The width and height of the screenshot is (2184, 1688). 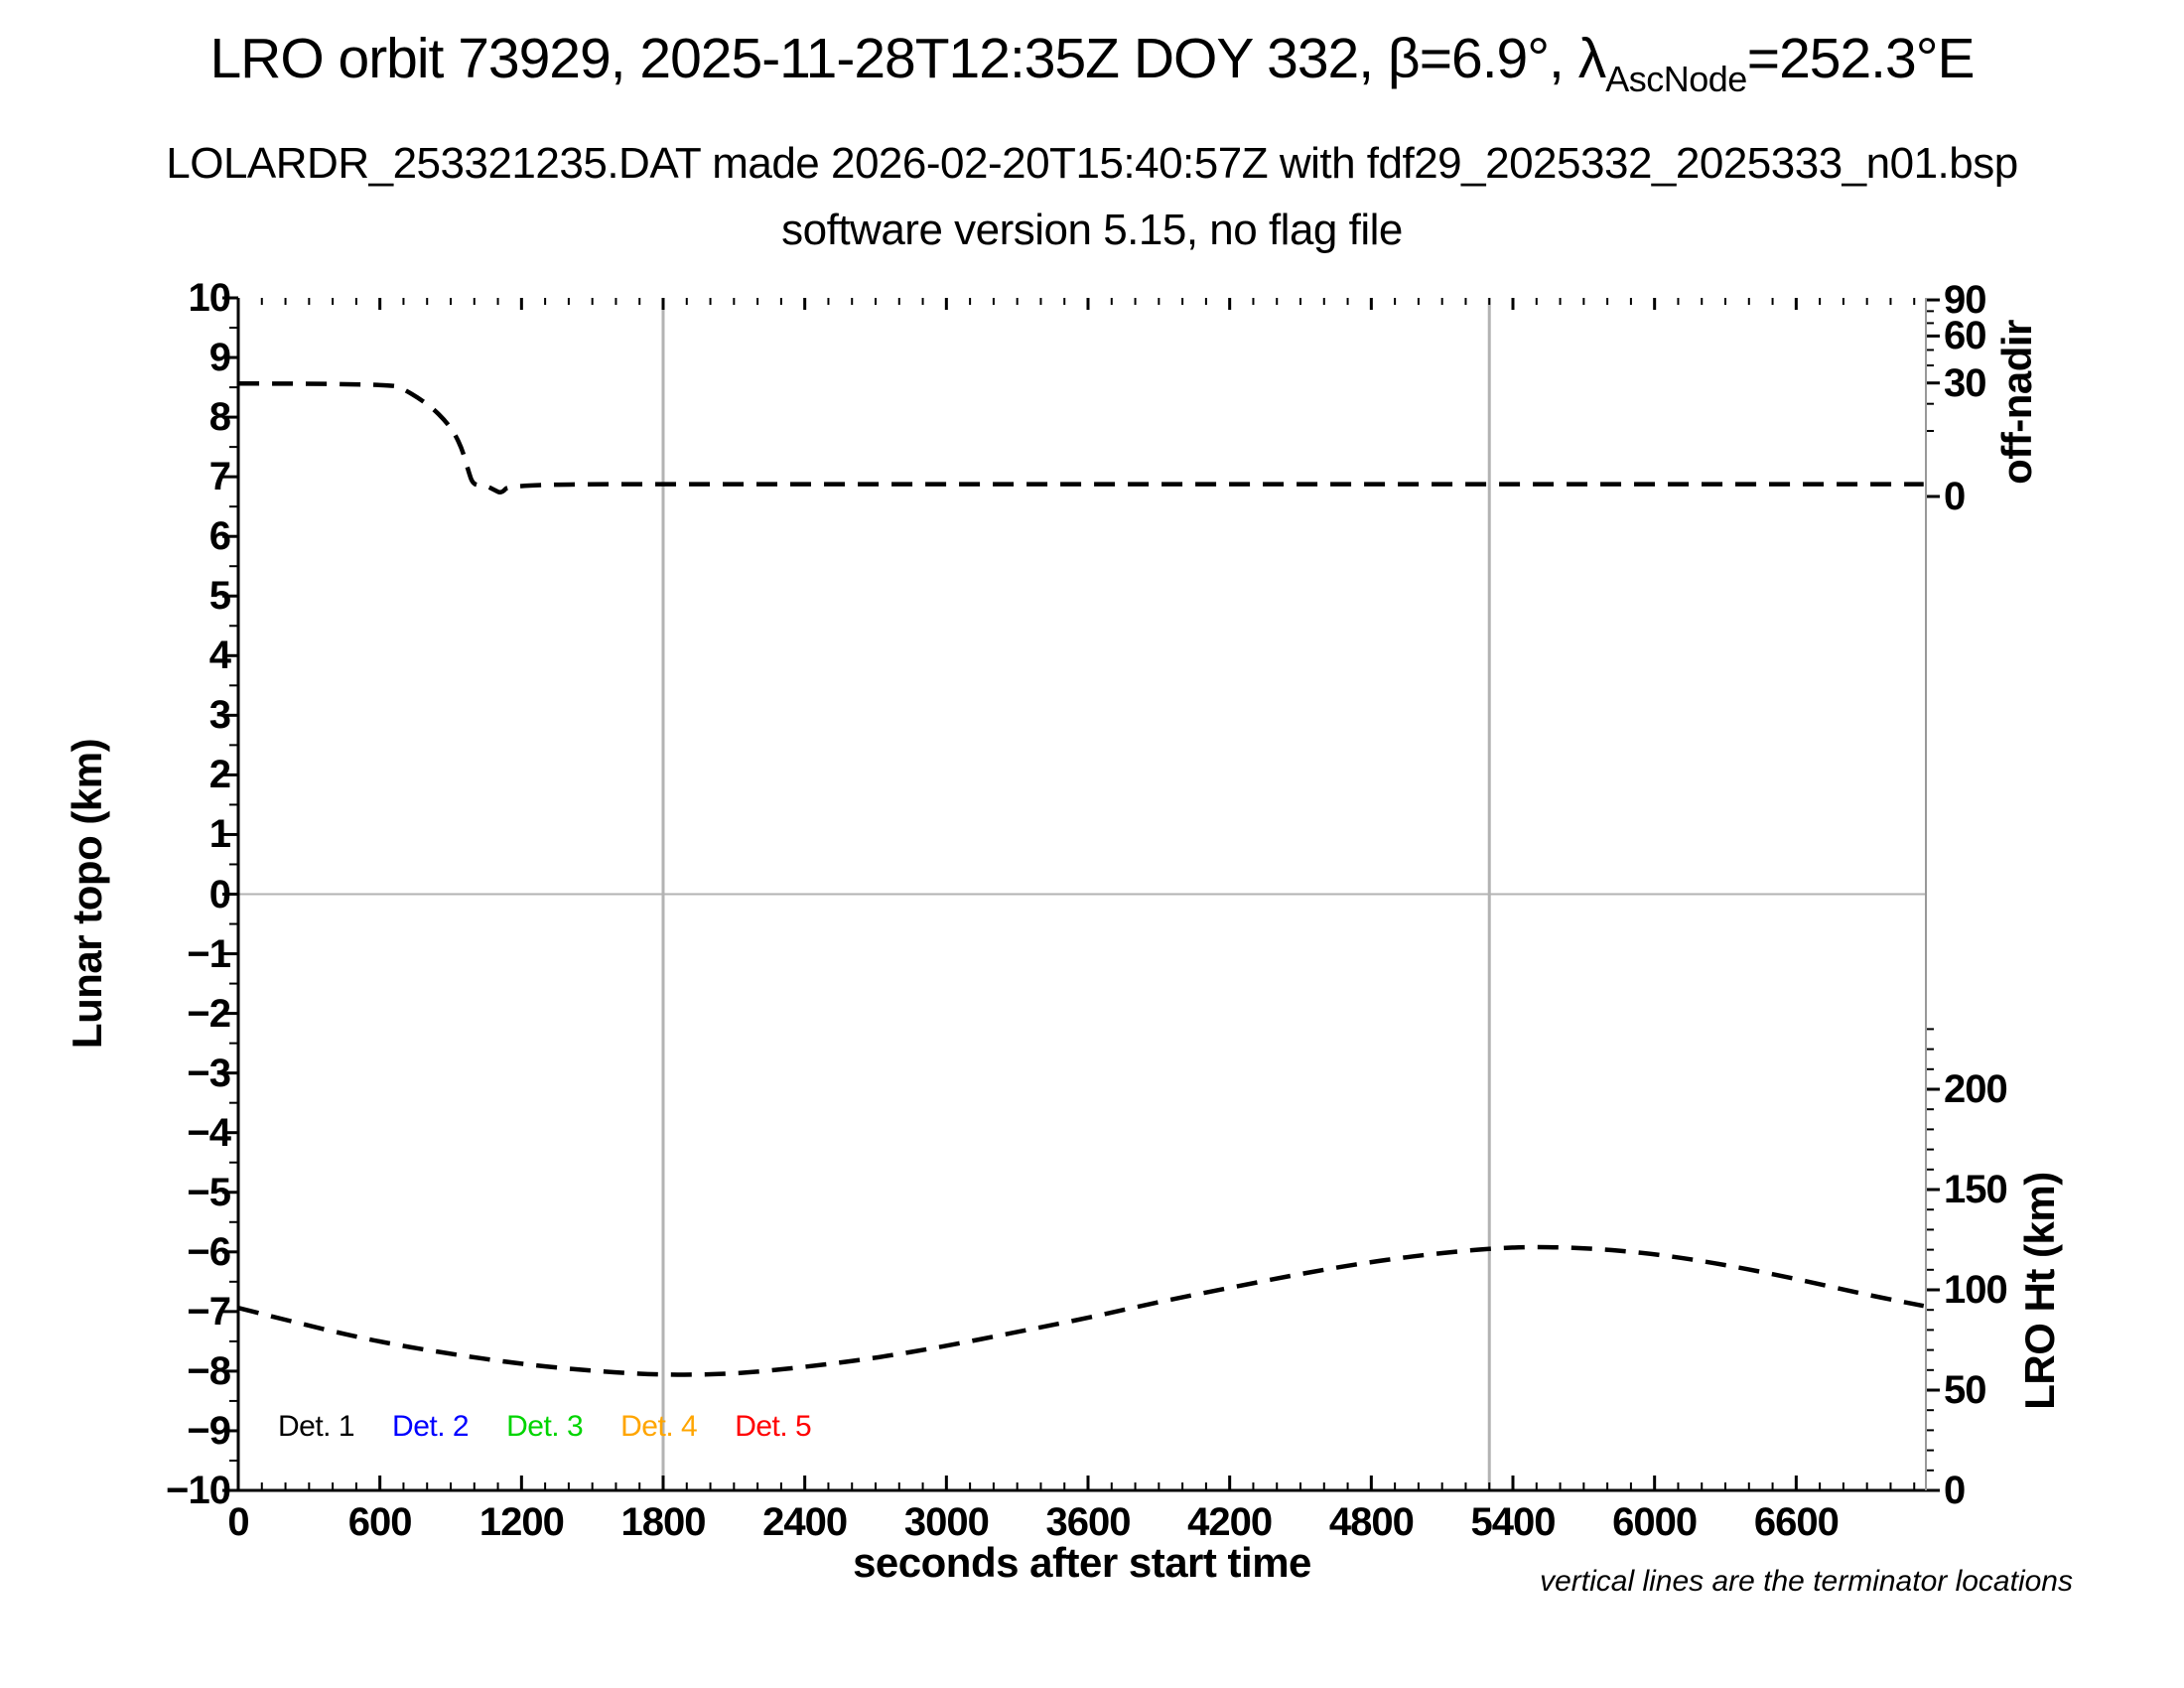 What do you see at coordinates (1976, 1189) in the screenshot?
I see `lro-ht-tick-label: 150` at bounding box center [1976, 1189].